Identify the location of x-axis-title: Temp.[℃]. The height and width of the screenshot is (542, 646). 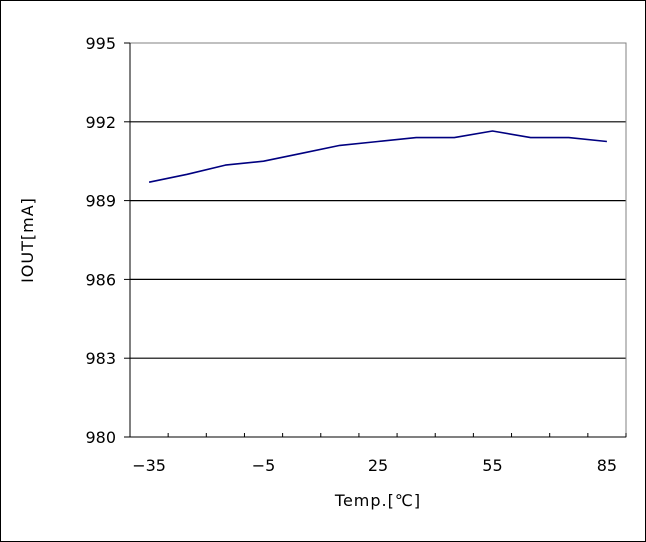
(377, 500).